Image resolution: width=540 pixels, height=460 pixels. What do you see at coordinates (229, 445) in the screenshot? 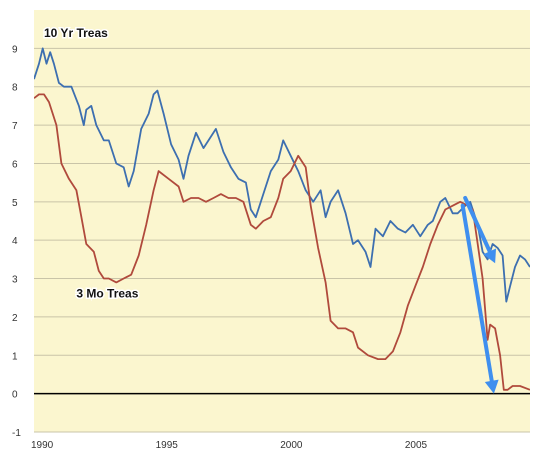
I see `x-axis-ticks: 1990 1995 2000 2005` at bounding box center [229, 445].